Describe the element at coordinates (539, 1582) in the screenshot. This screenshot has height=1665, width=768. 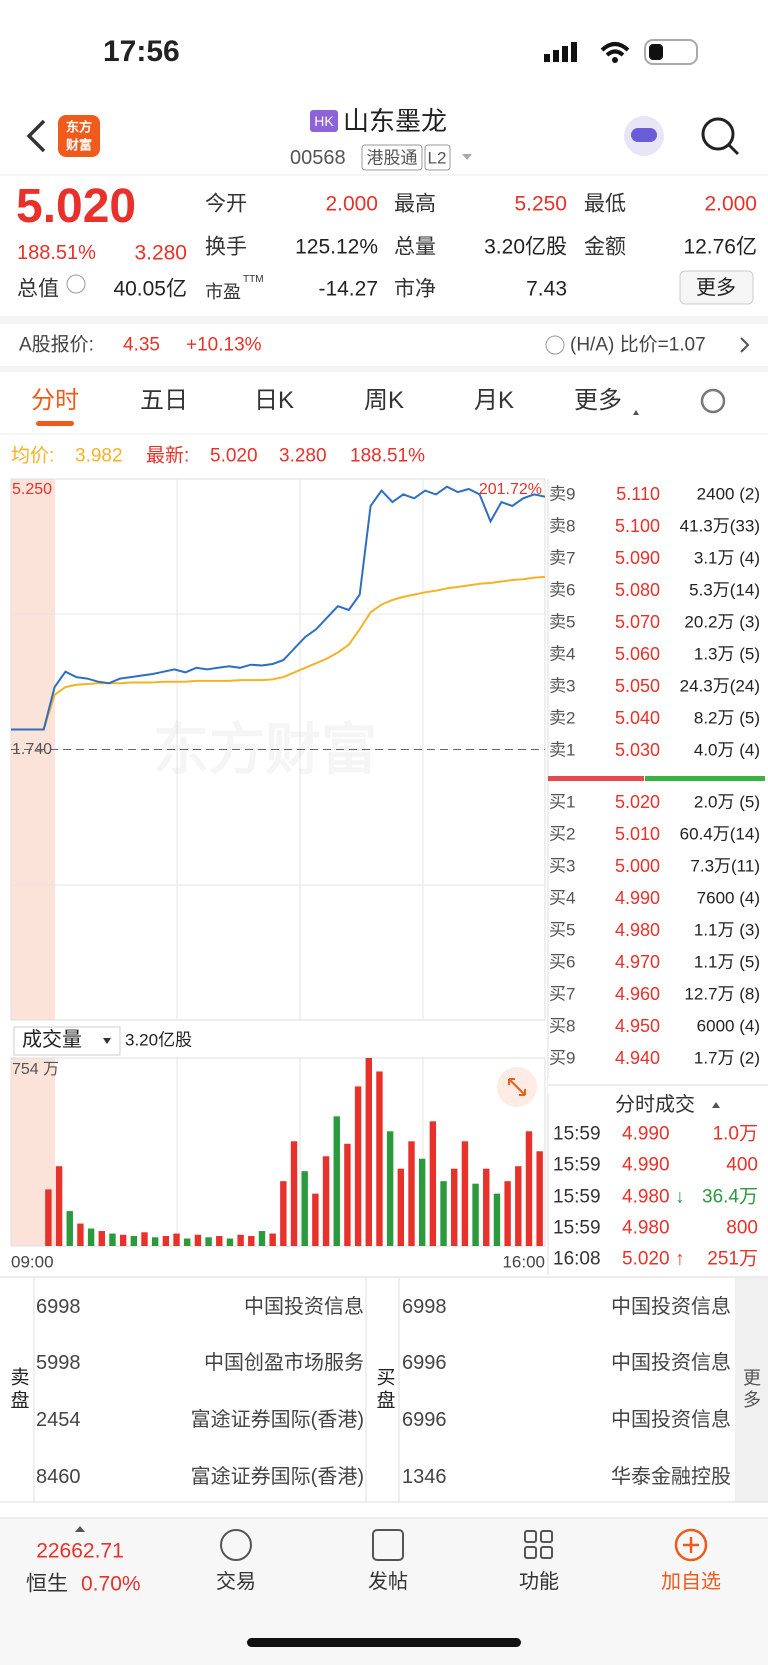
I see `nav-item: 功能` at that location.